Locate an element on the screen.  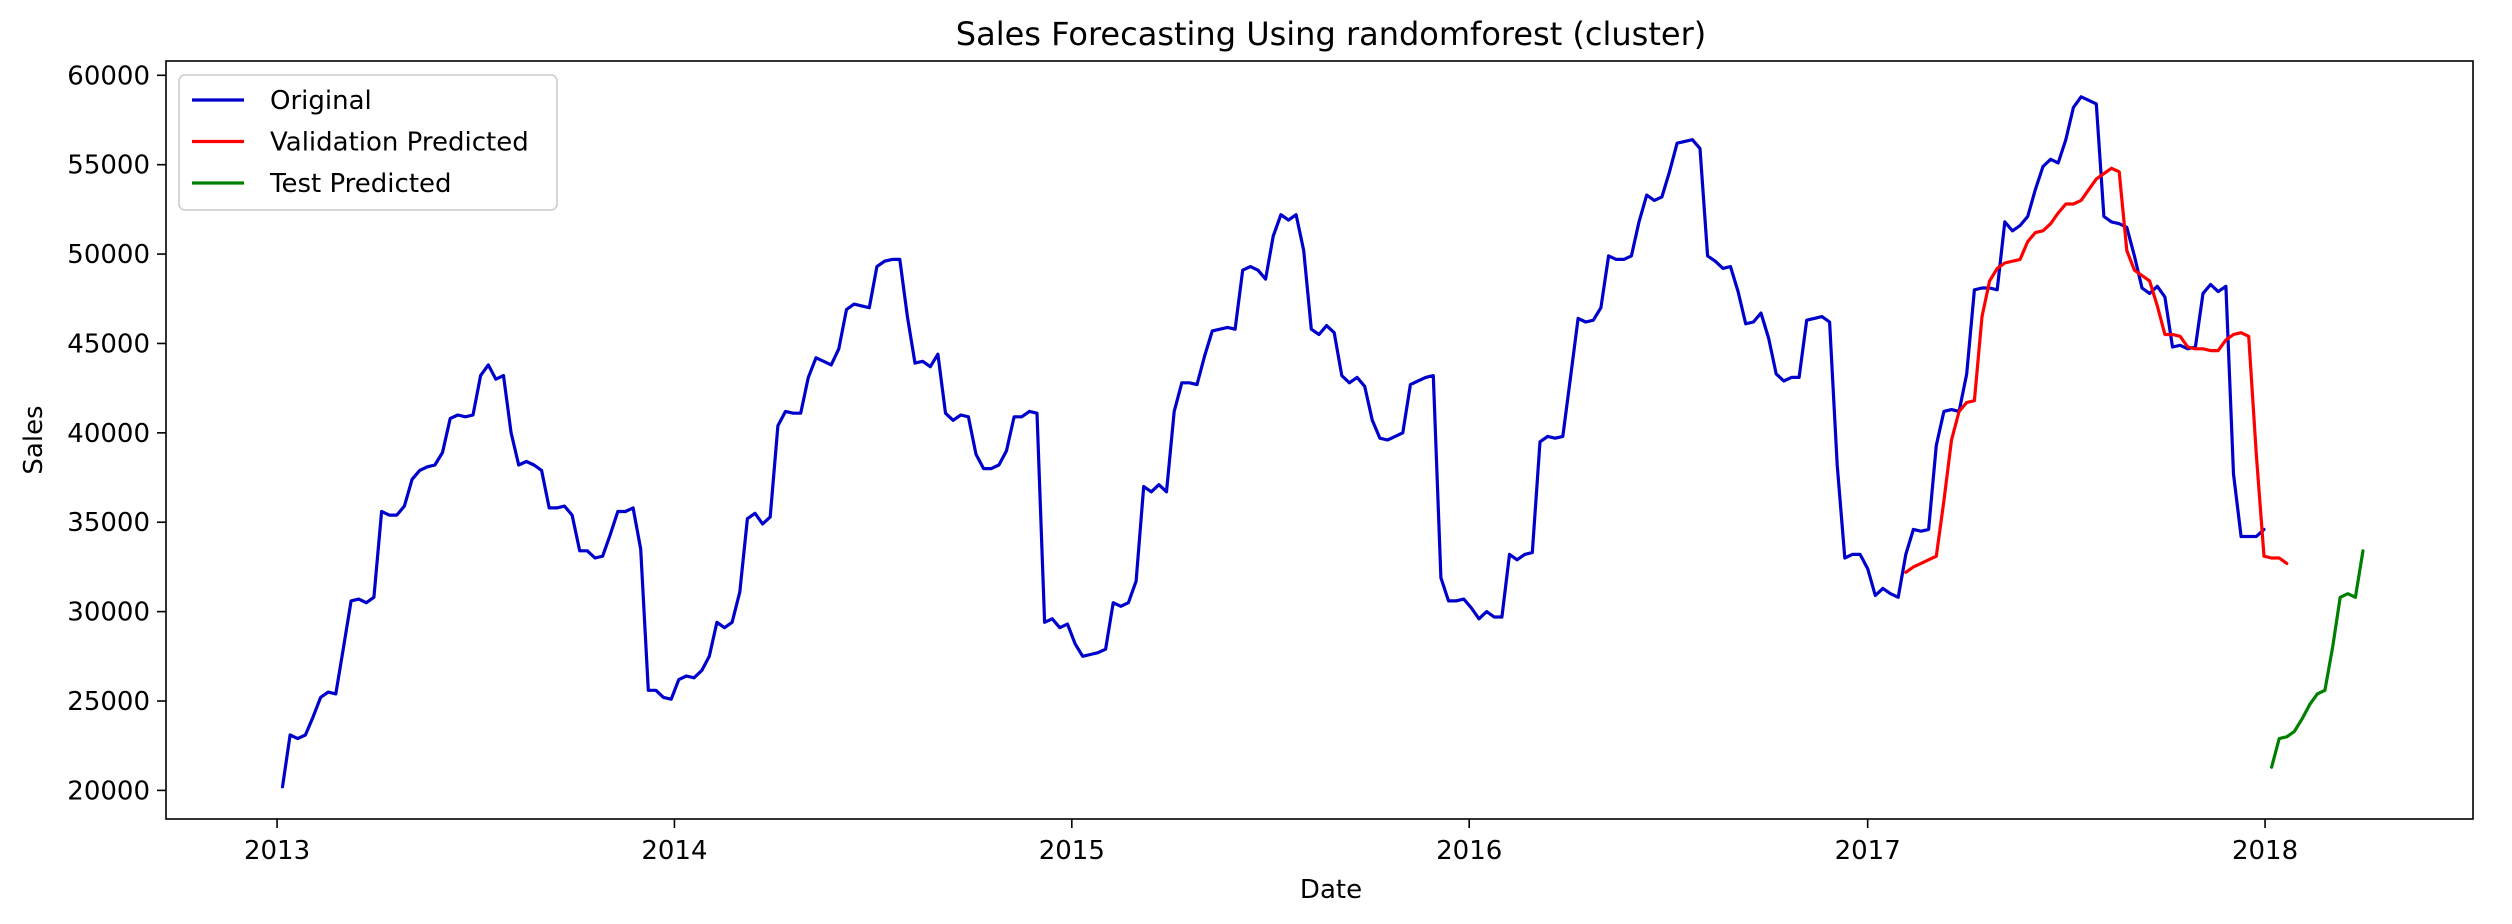
legend-label-validation-predicted: Validation Predicted is located at coordinates (399, 143).